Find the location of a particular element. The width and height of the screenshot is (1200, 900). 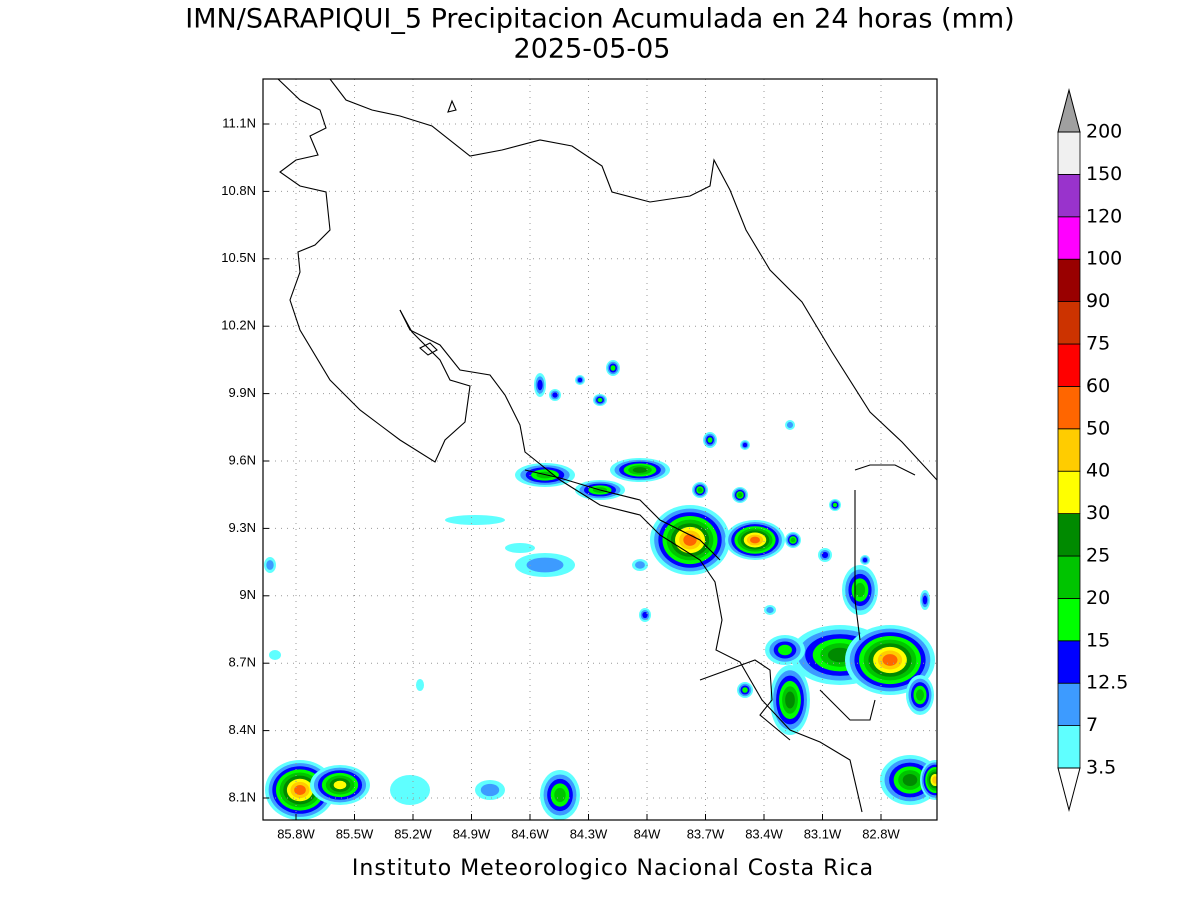

lat-tick-label: 10.8N is located at coordinates (238, 190).